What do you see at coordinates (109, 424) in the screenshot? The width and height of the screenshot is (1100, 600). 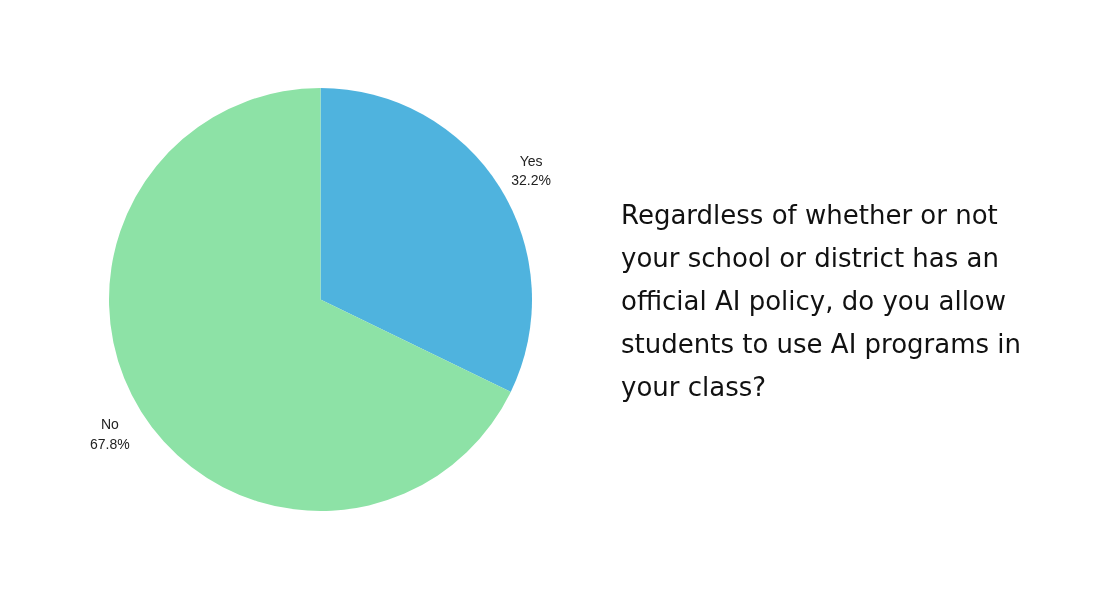 I see `slice-label: No` at bounding box center [109, 424].